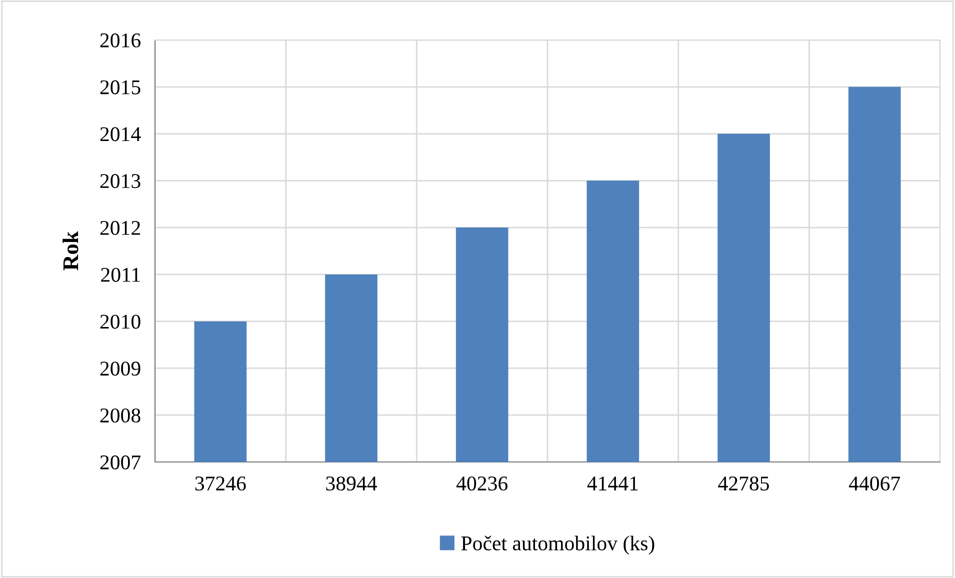  I want to click on y-tick-label: 2016, so click(120, 40).